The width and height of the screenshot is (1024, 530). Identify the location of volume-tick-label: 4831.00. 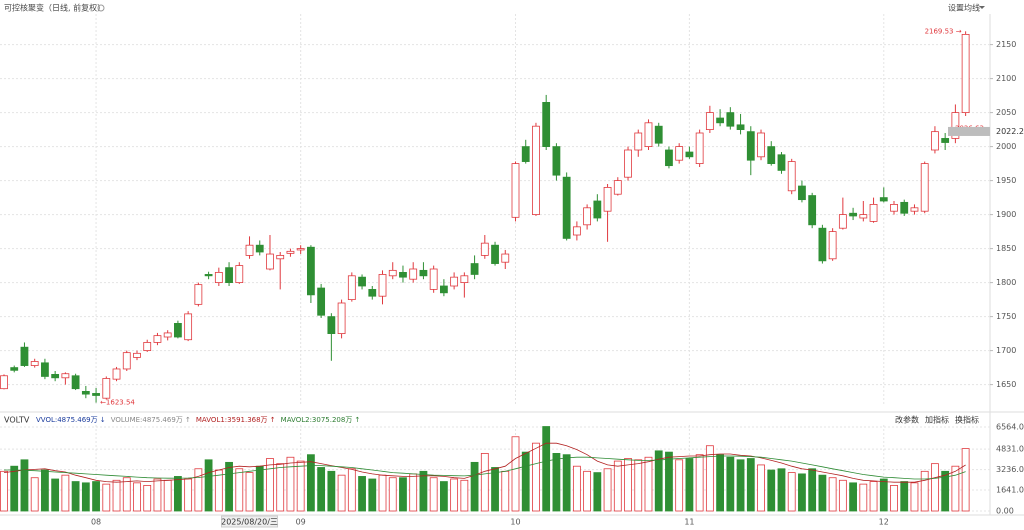
(1010, 449).